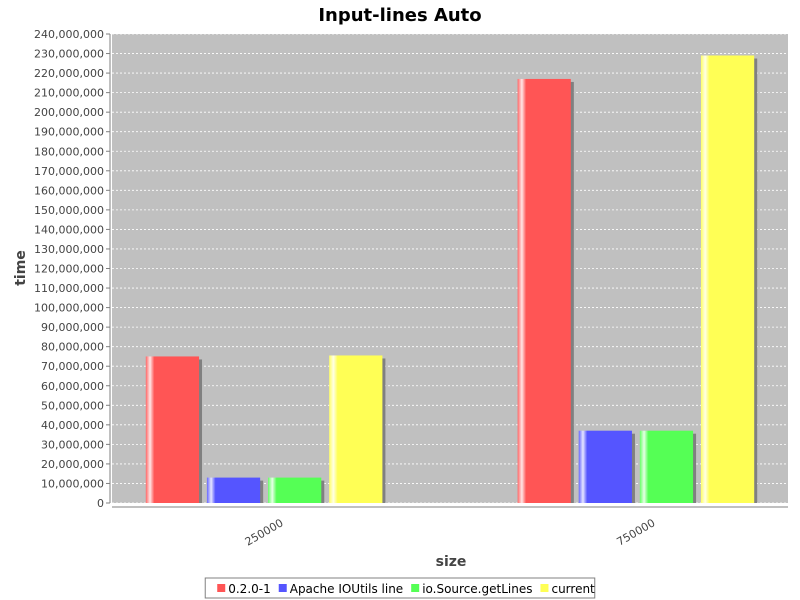 The height and width of the screenshot is (600, 800). Describe the element at coordinates (69, 34) in the screenshot. I see `y-tick-label: 240,000,000` at that location.